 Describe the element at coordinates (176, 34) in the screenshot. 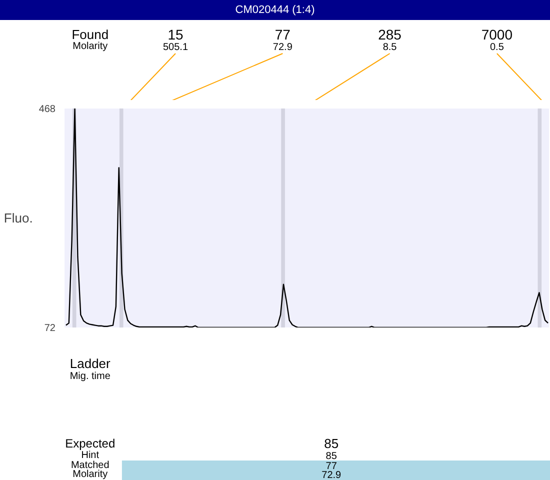

I see `text: 15` at that location.